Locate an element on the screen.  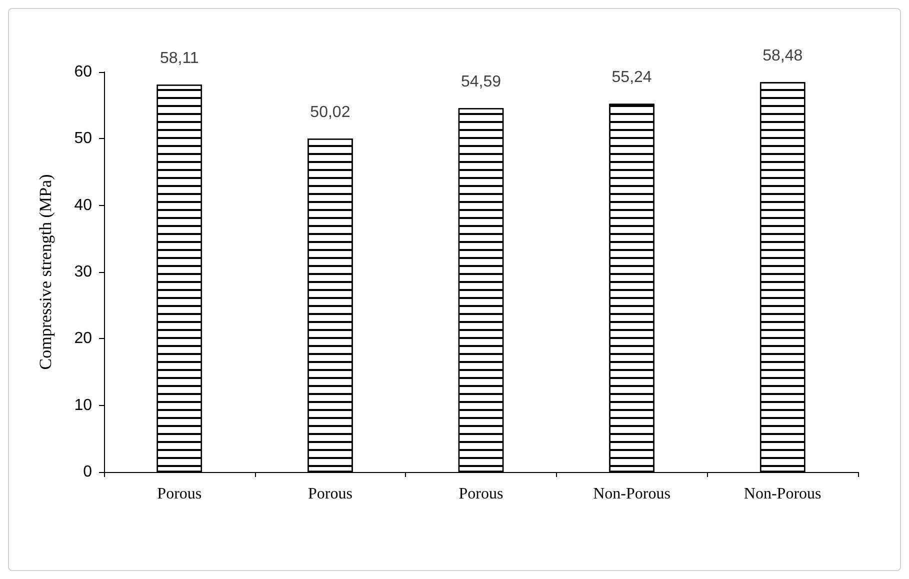
data-label: 54,59 is located at coordinates (481, 82).